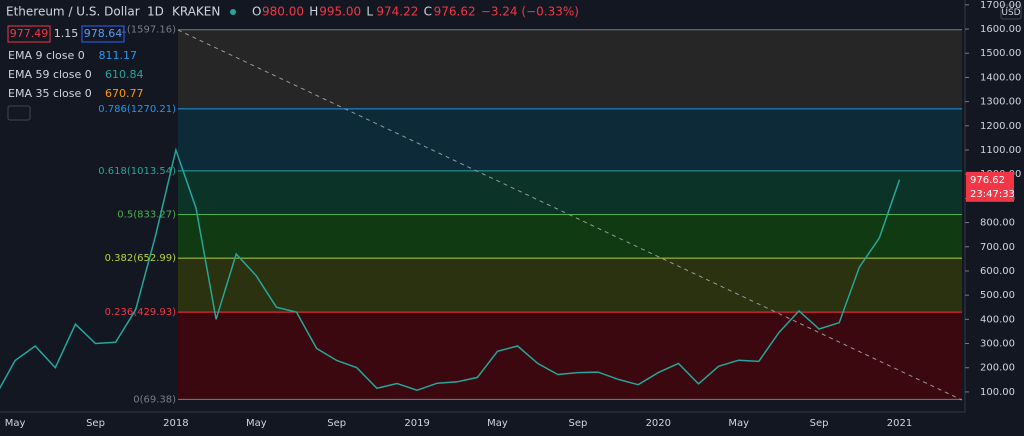  I want to click on price-axis-panel, so click(994, 218).